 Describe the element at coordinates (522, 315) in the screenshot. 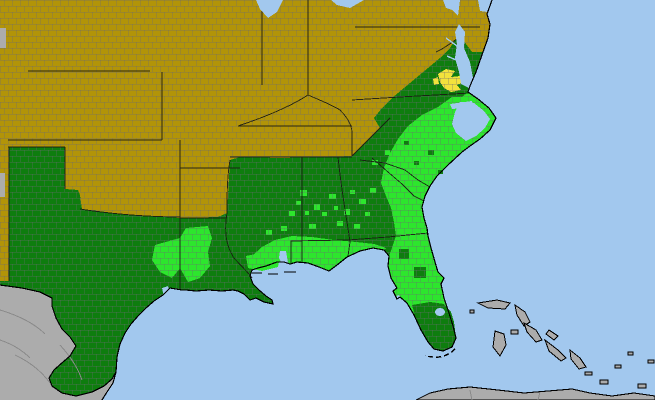

I see `island-abaco` at that location.